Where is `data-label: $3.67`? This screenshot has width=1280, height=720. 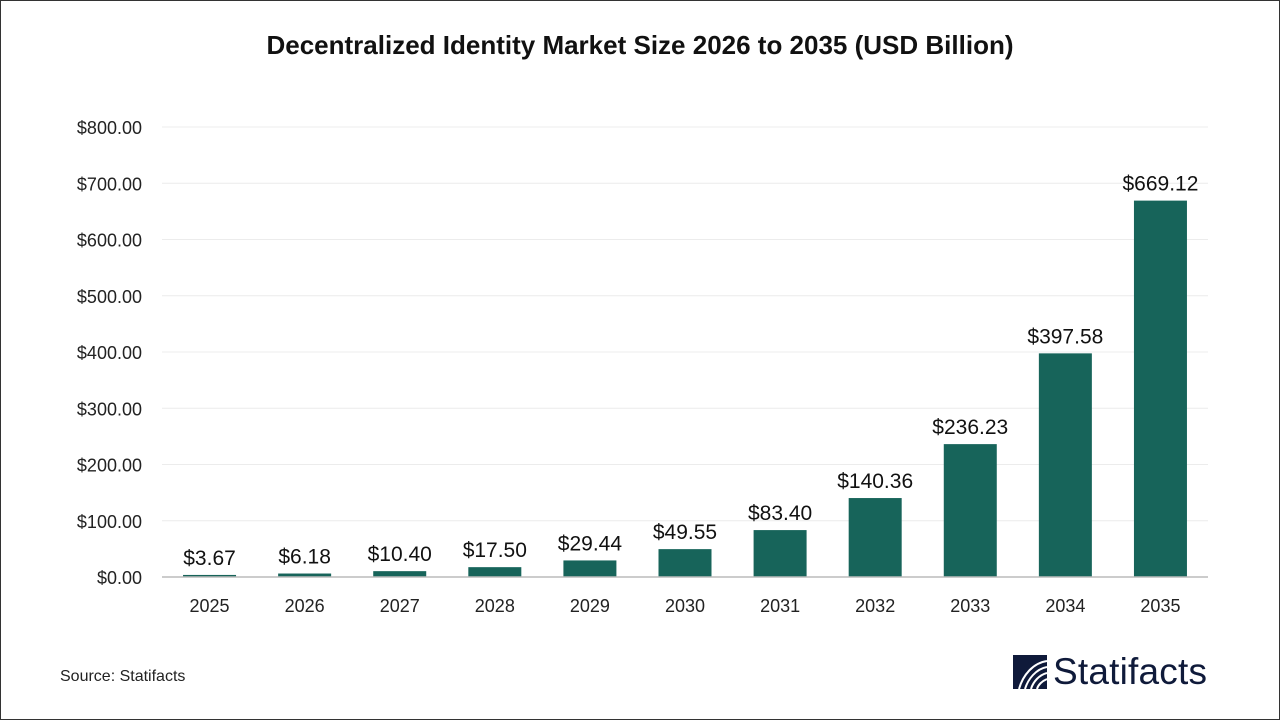 data-label: $3.67 is located at coordinates (209, 558).